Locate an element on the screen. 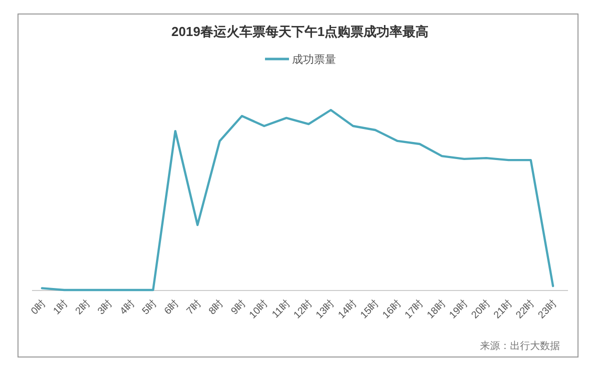 The height and width of the screenshot is (375, 600). x-tick-label: 2时 is located at coordinates (83, 308).